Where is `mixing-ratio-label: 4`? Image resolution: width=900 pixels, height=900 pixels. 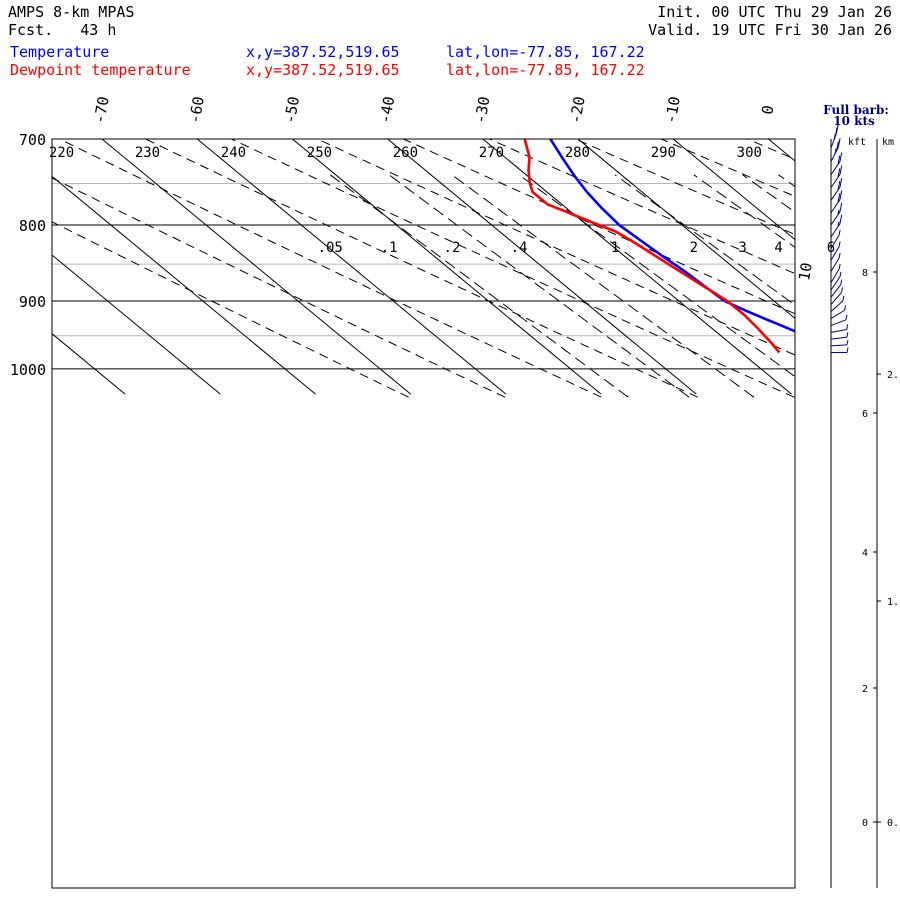 mixing-ratio-label: 4 is located at coordinates (778, 248).